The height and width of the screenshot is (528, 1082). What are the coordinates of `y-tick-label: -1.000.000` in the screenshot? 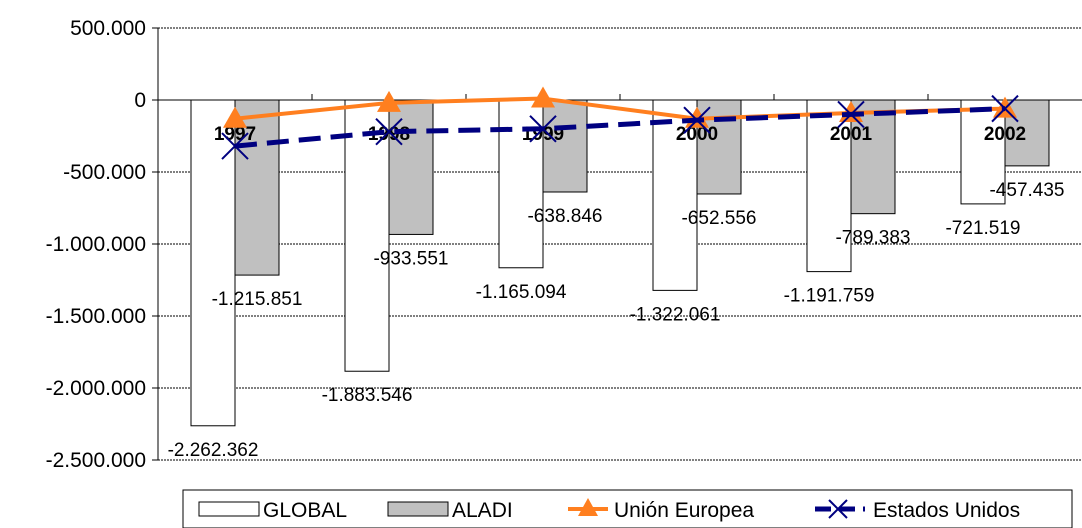 It's located at (96, 244).